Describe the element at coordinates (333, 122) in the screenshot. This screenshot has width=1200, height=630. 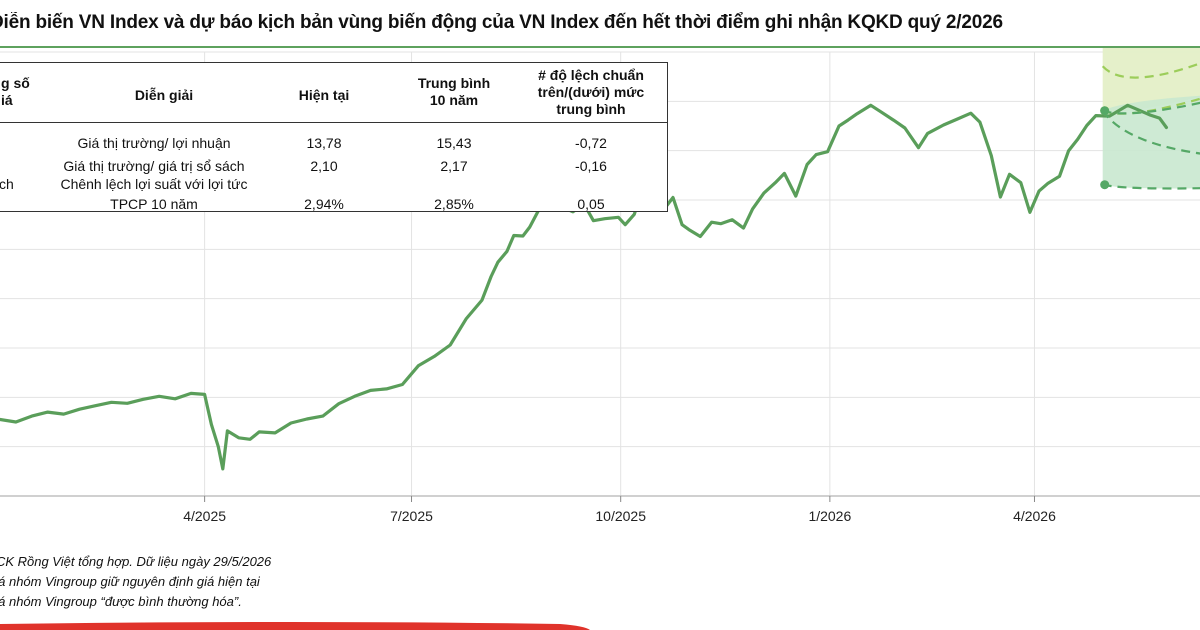
I see `table-divider` at that location.